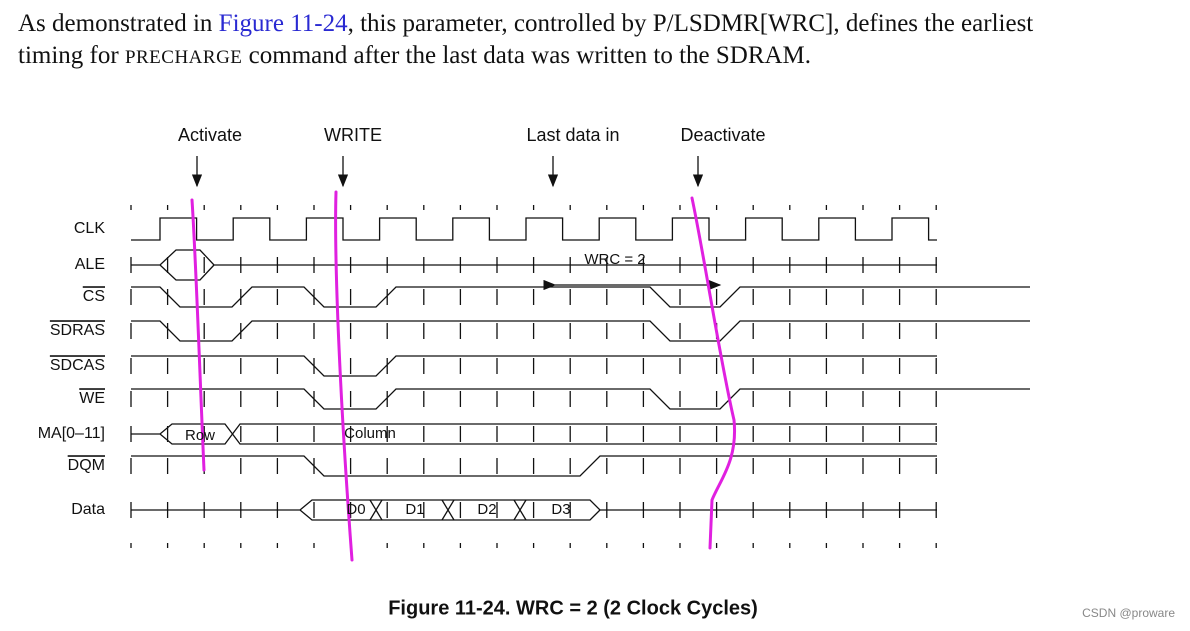 This screenshot has width=1190, height=631. Describe the element at coordinates (370, 433) in the screenshot. I see `bus-label: Column` at that location.